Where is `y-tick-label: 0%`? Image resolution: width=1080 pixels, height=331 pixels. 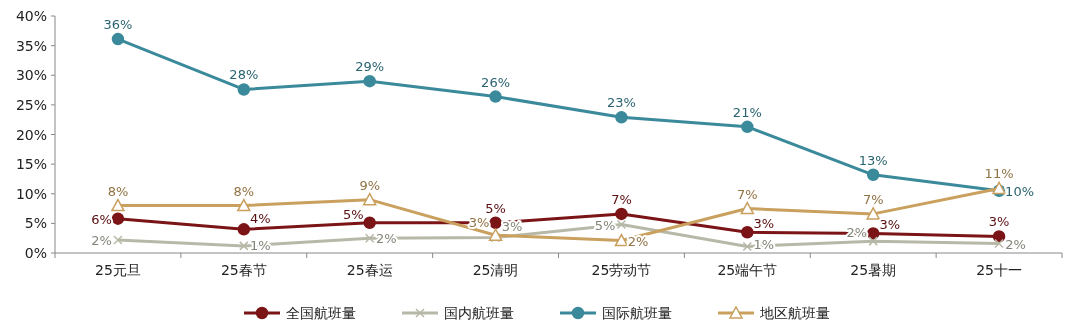 y-tick-label: 0% is located at coordinates (35, 253).